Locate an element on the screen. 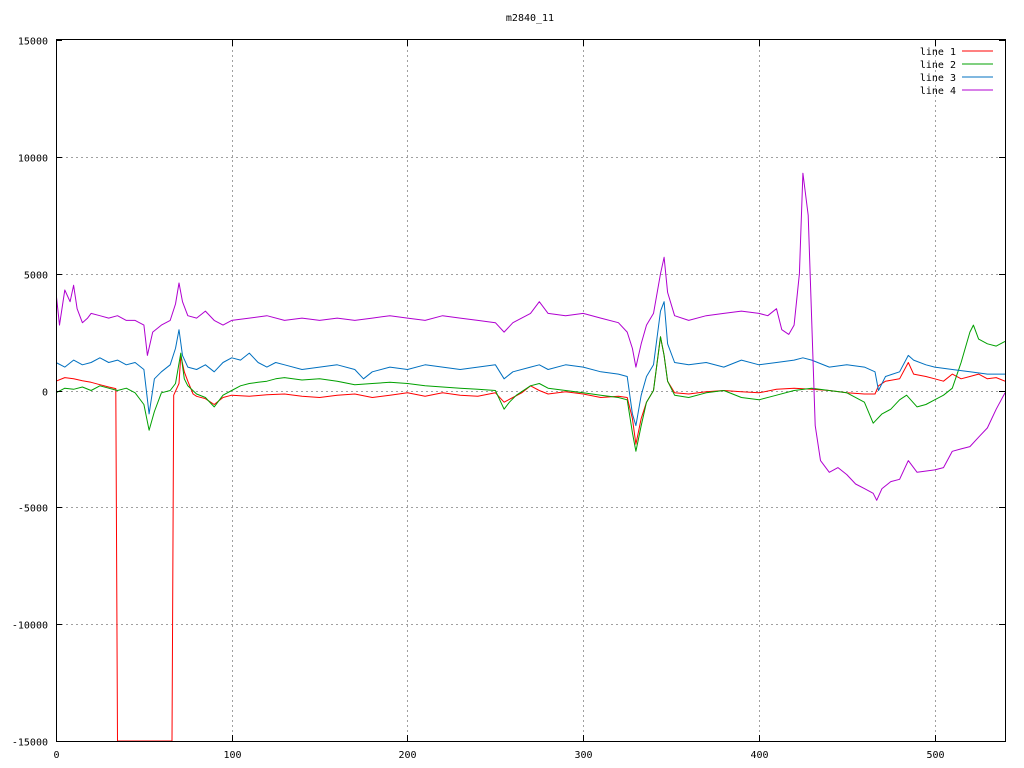 Image resolution: width=1024 pixels, height=768 pixels. legend-label: line 2 is located at coordinates (938, 65).